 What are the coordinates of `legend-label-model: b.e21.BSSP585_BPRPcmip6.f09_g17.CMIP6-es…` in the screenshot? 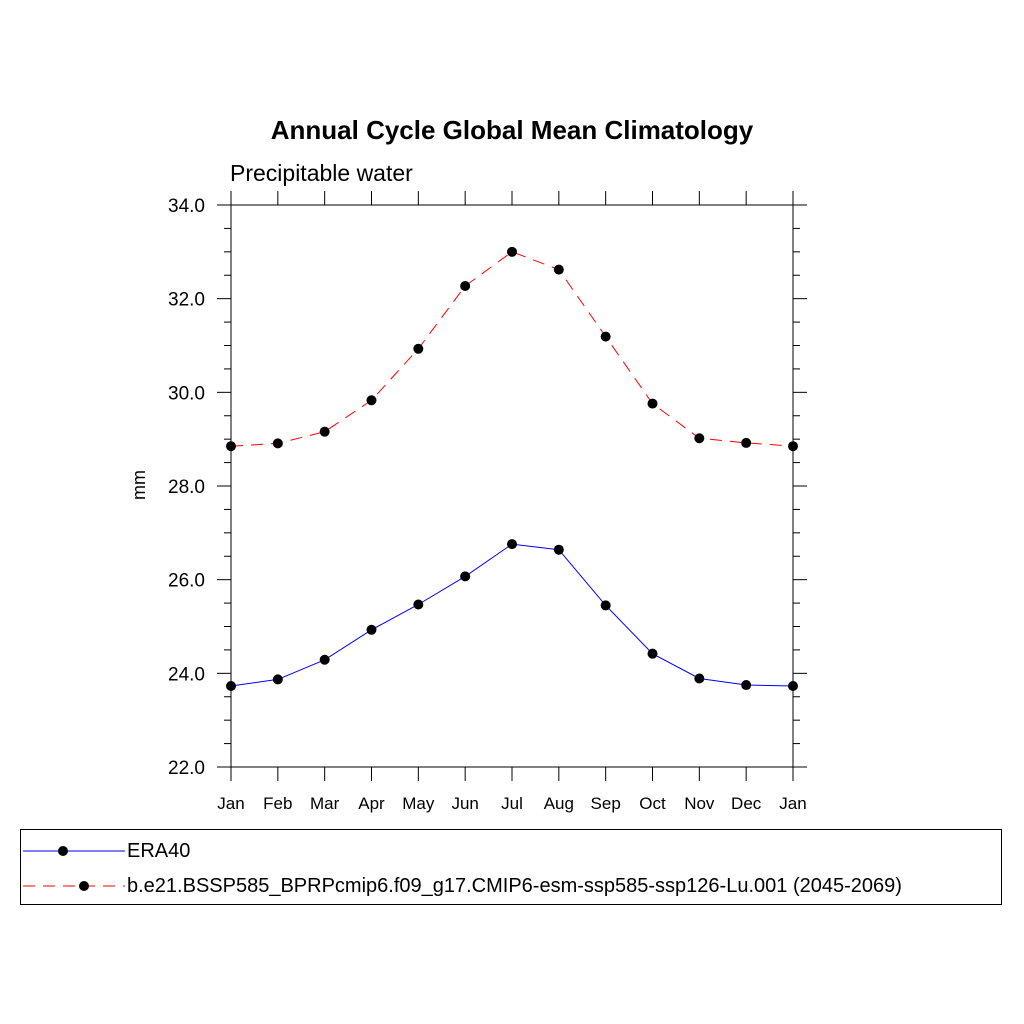 It's located at (514, 886).